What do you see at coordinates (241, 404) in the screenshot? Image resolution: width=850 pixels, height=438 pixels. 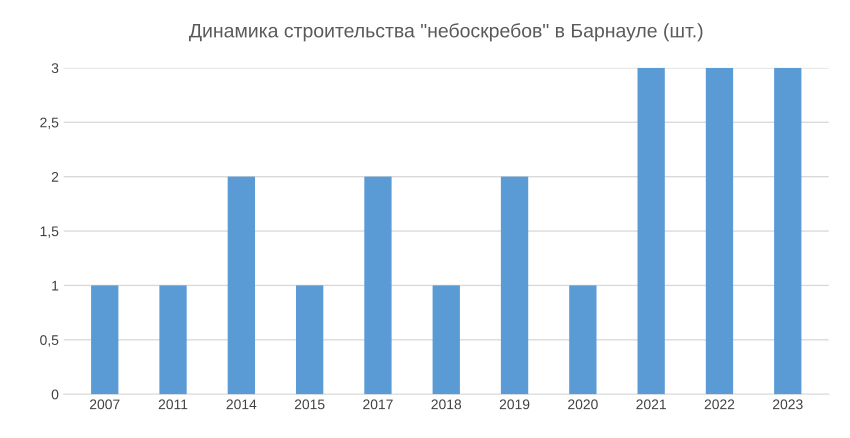 I see `x-tick-label: 2014` at bounding box center [241, 404].